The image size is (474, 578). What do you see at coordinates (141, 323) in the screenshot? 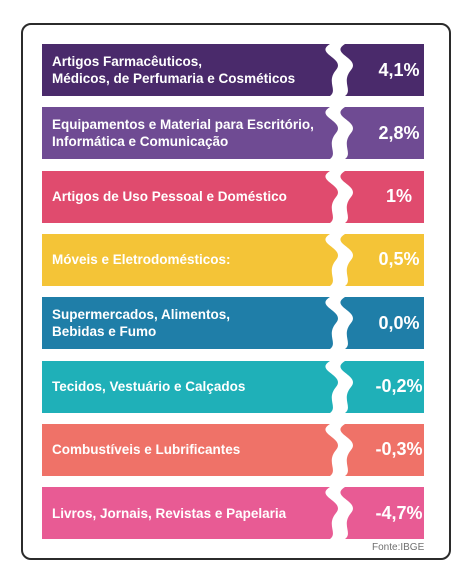
I see `category-label-text: Supermercados, Alimentos, Bebidas e Fumo` at bounding box center [141, 323].